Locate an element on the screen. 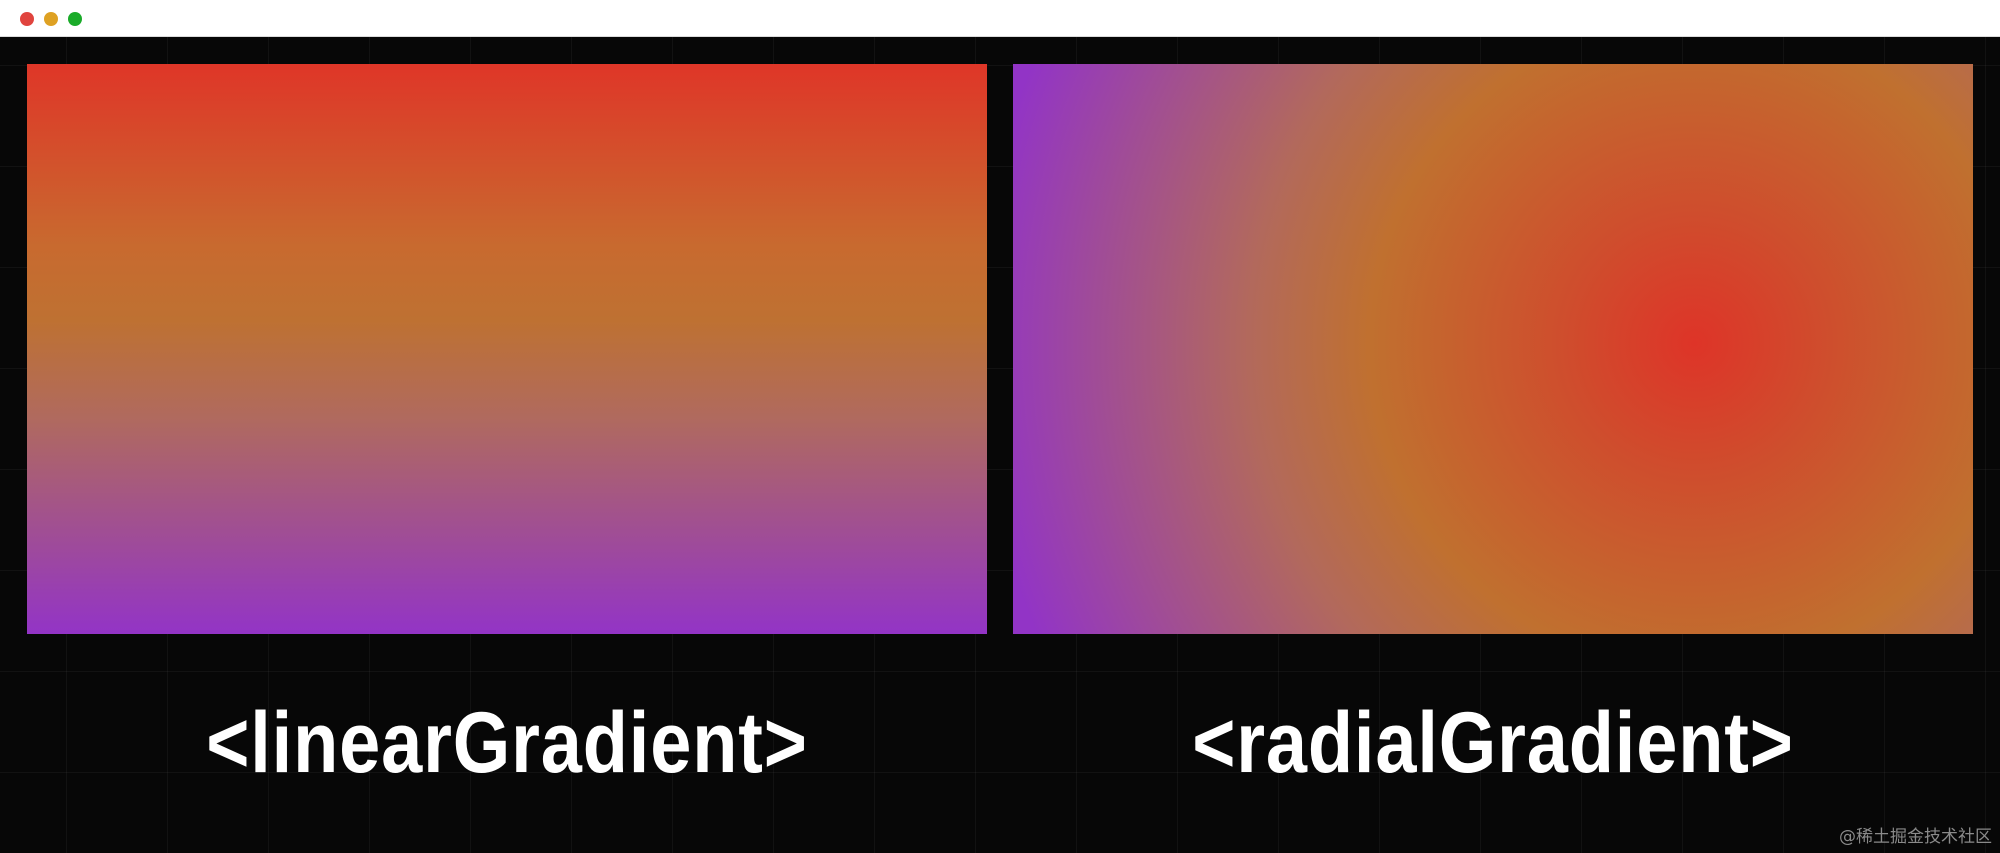  window-titlebar is located at coordinates (1000, 18).